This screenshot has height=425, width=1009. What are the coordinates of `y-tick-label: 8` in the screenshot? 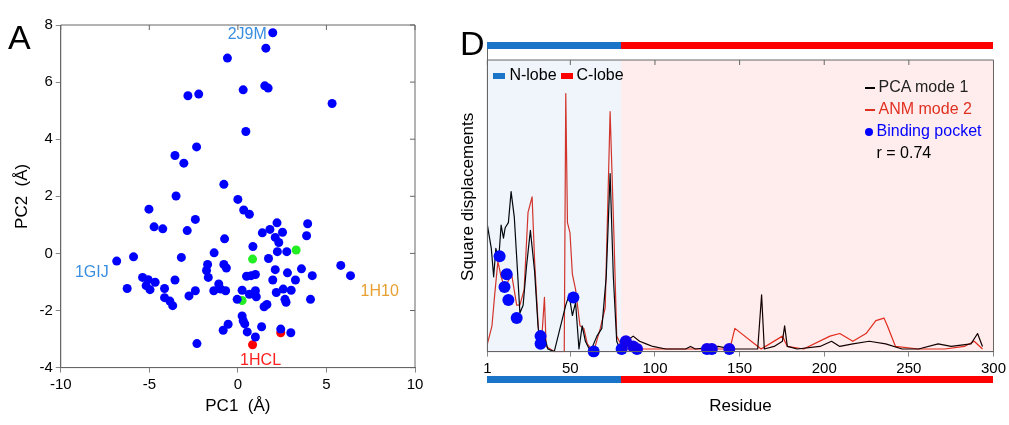 It's located at (48, 24).